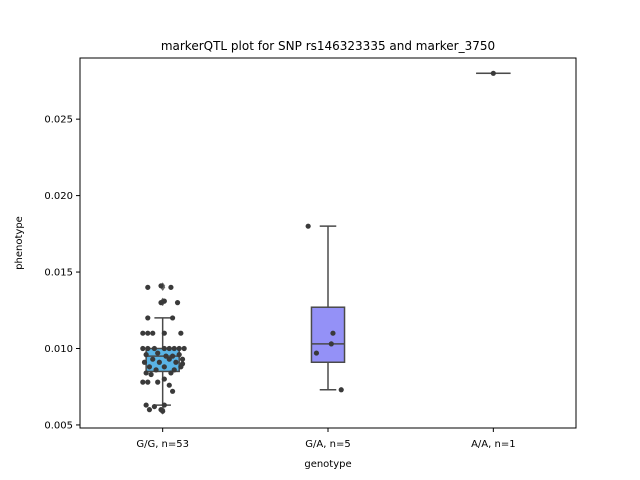 This screenshot has width=640, height=480. Describe the element at coordinates (58, 196) in the screenshot. I see `y-tick-label: 0.020` at that location.